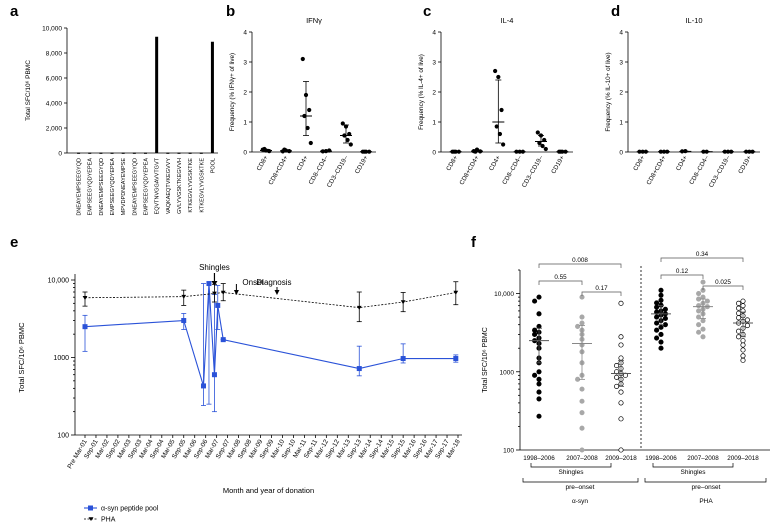 This screenshot has width=782, height=527. What do you see at coordinates (421, 92) in the screenshot?
I see `y-axis-label: Frequency (% IL-4+ of live)` at bounding box center [421, 92].